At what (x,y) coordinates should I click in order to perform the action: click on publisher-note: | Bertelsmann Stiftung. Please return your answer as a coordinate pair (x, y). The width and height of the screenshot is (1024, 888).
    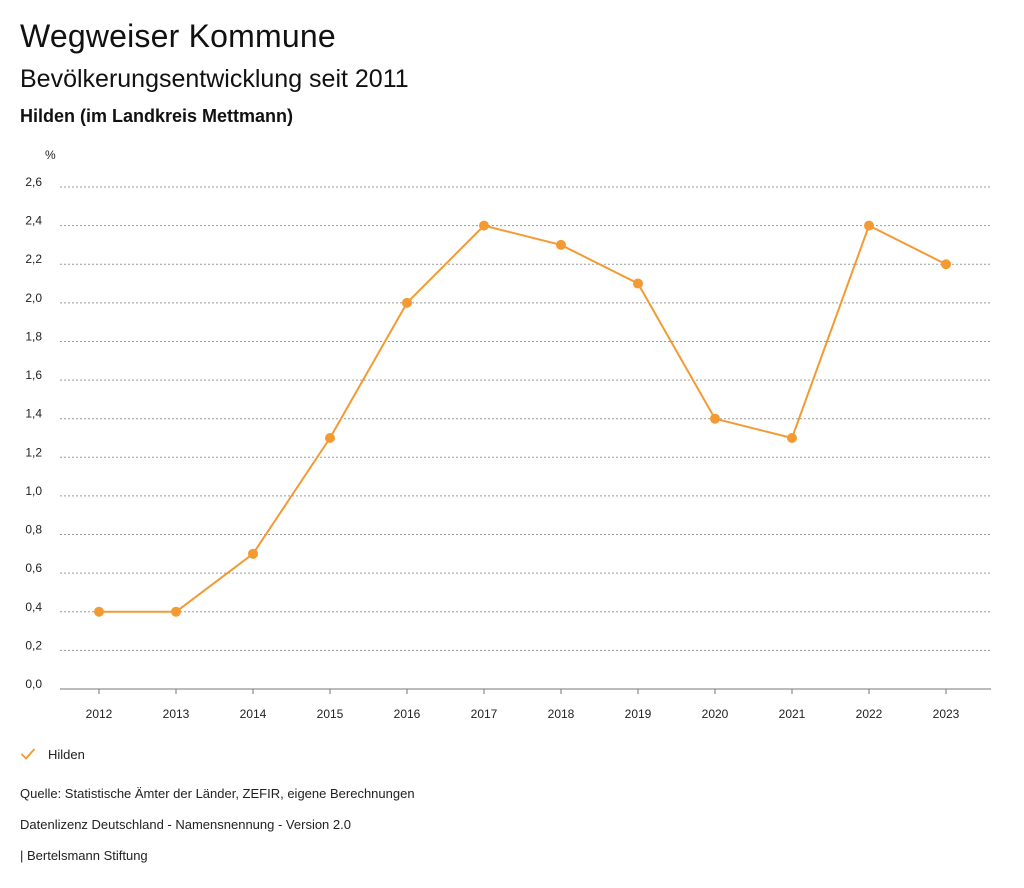
    Looking at the image, I should click on (84, 855).